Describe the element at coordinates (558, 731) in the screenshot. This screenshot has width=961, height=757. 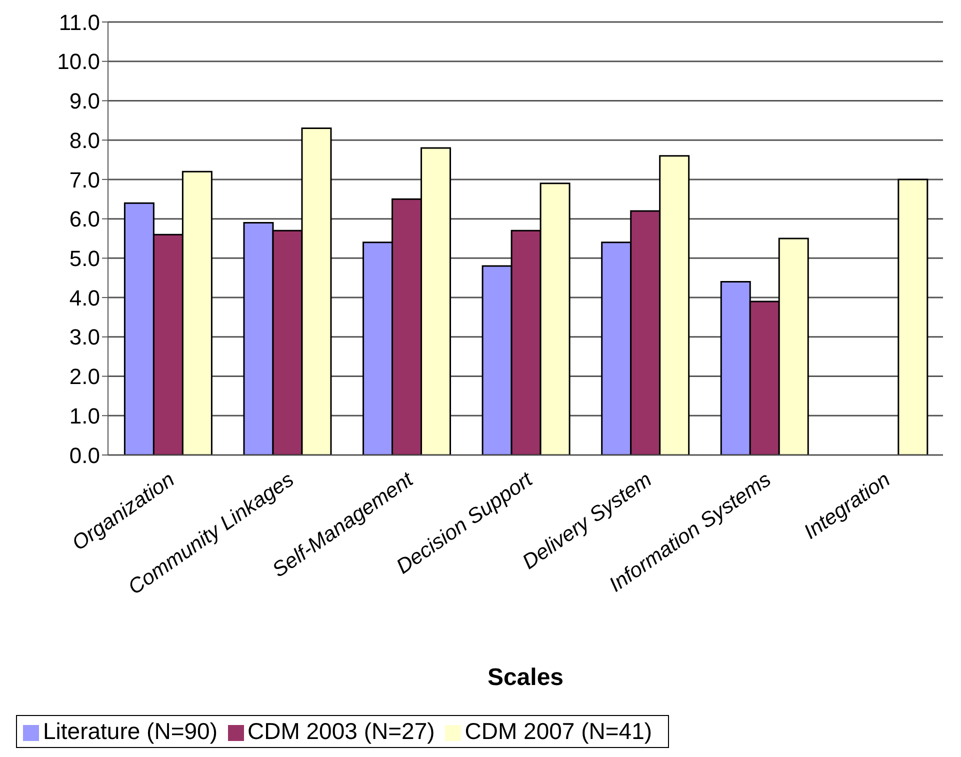
I see `legend-label: CDM 2007 (N=41)` at that location.